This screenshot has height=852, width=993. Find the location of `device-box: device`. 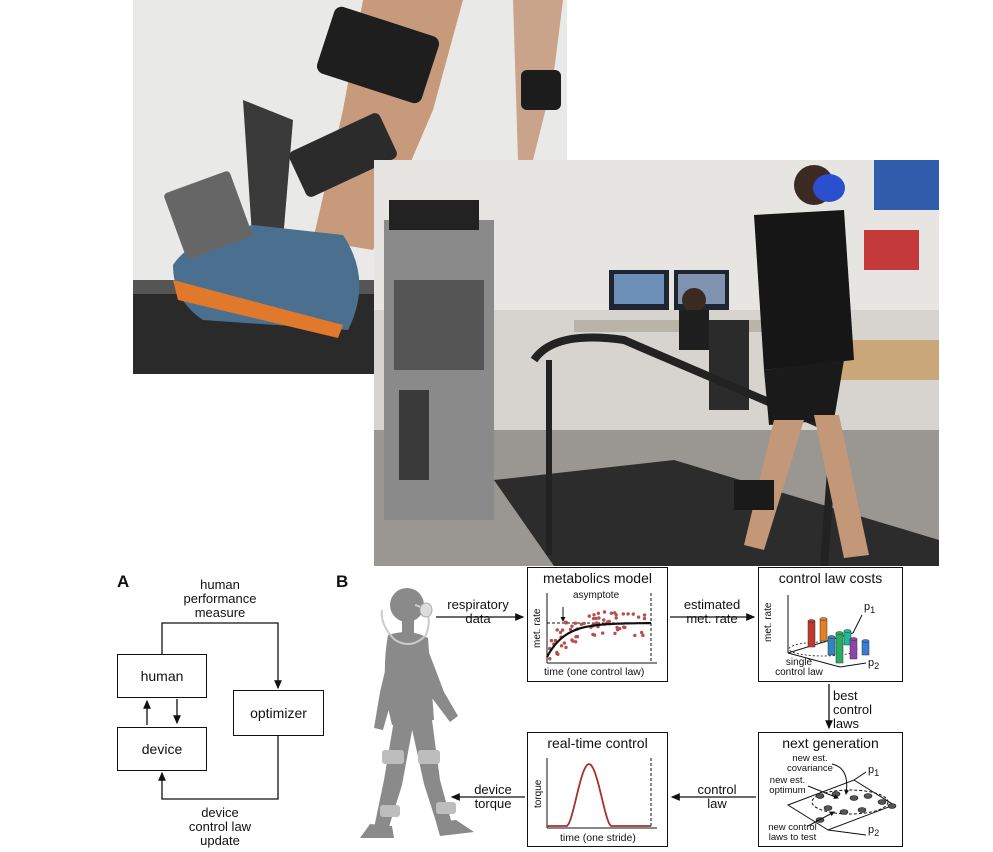

device-box: device is located at coordinates (162, 749).